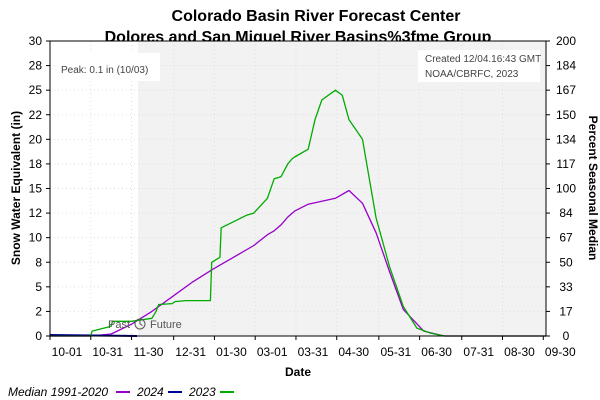  I want to click on x-tick-label: 04-30, so click(353, 352).